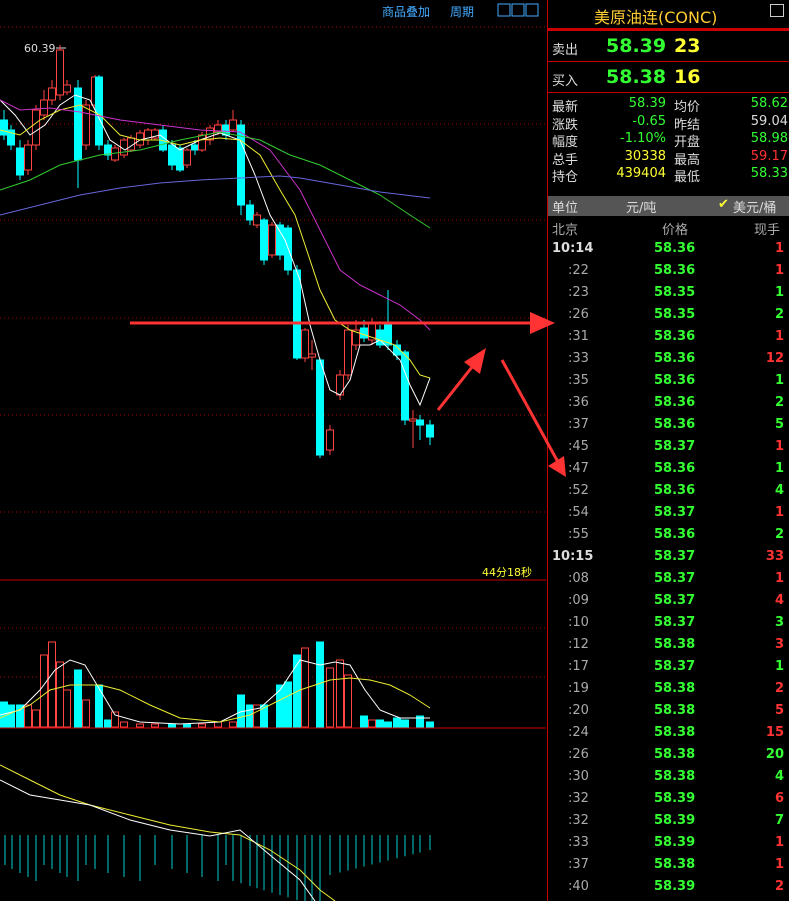 The height and width of the screenshot is (901, 789). Describe the element at coordinates (779, 776) in the screenshot. I see `tick-volume: 4` at that location.